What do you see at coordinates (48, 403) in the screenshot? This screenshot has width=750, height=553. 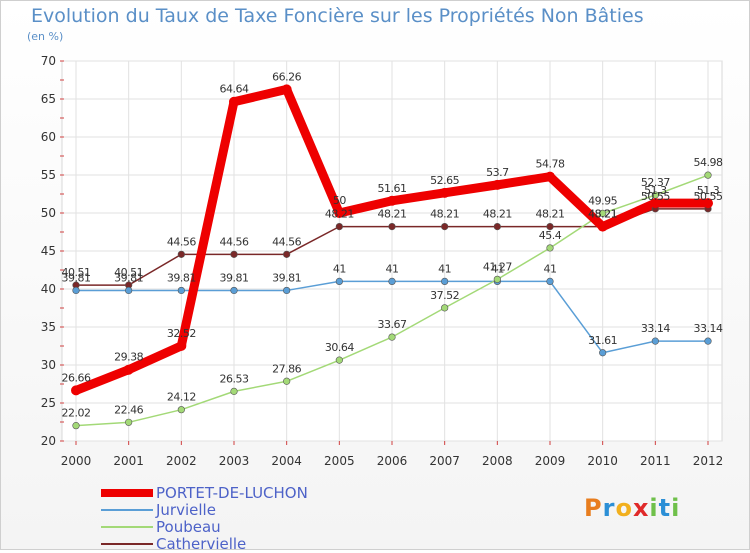 I see `y-tick-label: 25` at bounding box center [48, 403].